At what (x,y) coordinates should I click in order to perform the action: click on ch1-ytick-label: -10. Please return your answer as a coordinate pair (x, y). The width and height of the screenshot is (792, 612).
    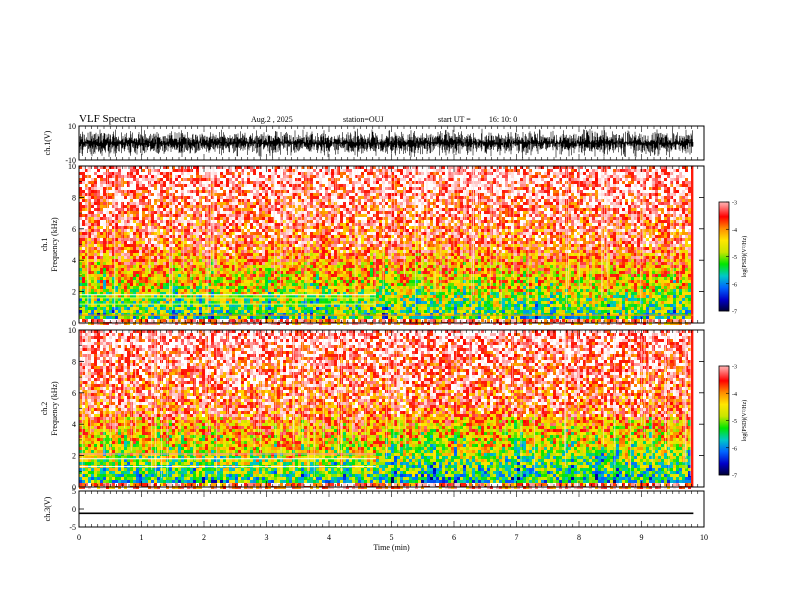
    Looking at the image, I should click on (70, 160).